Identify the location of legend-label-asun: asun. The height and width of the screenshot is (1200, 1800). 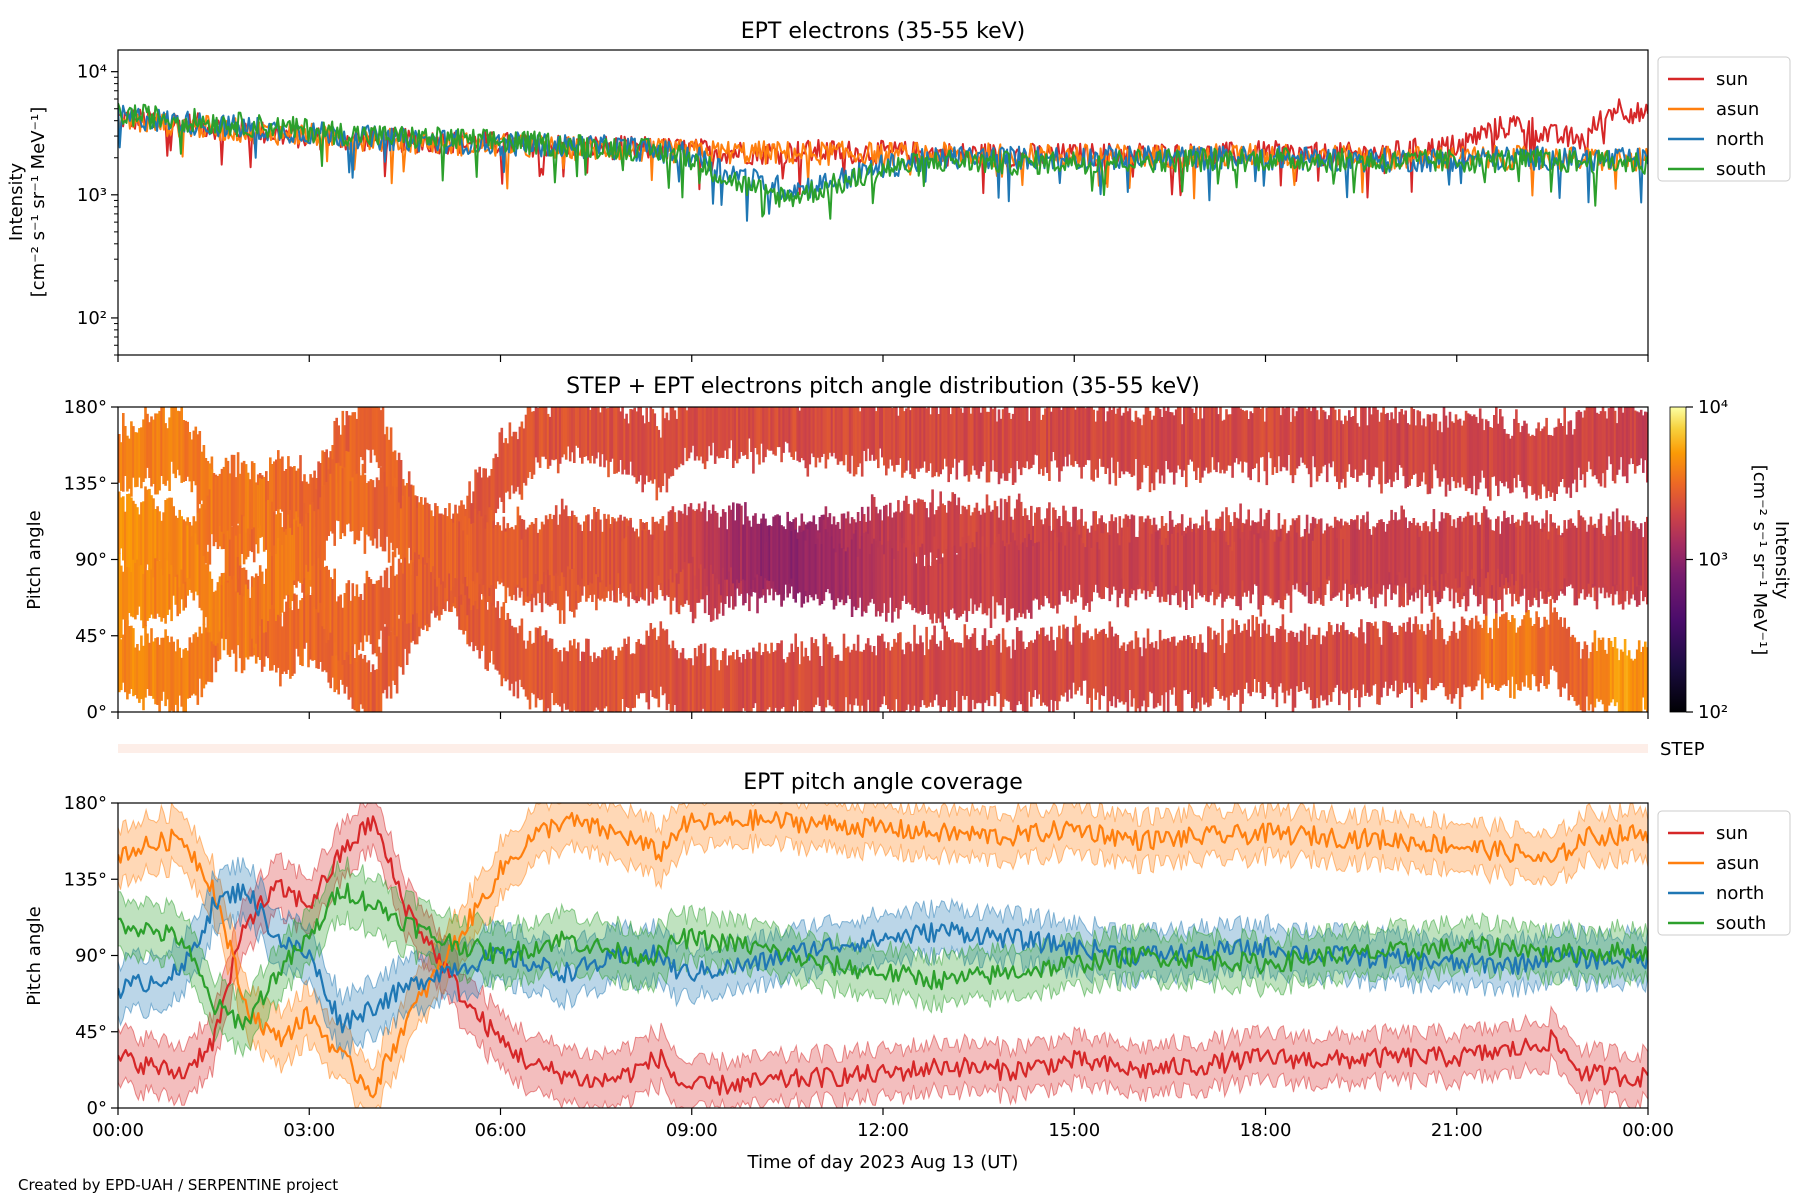
(1737, 109).